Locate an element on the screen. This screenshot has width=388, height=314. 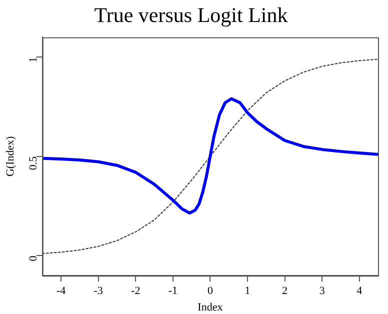
y-axis-title: G(Index) is located at coordinates (10, 156).